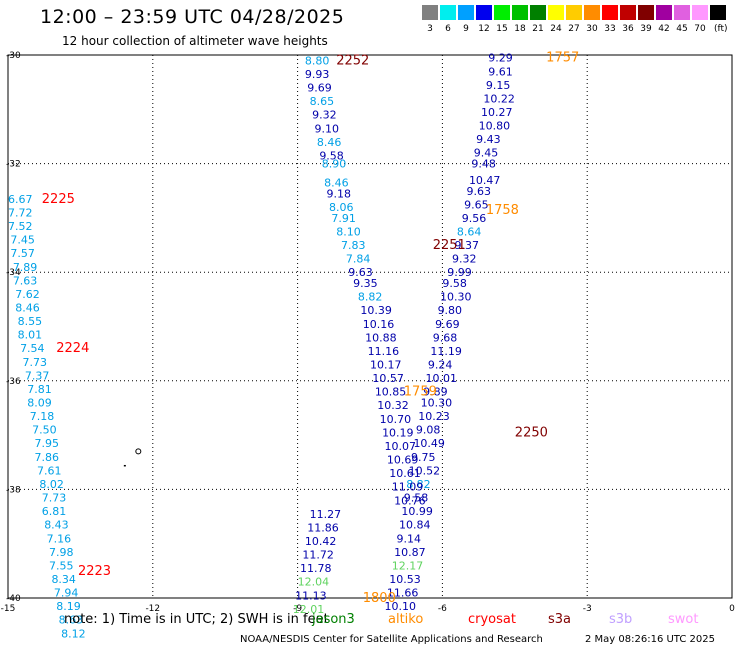 The image size is (740, 650). What do you see at coordinates (469, 231) in the screenshot?
I see `wave-height-value: 8.64` at bounding box center [469, 231].